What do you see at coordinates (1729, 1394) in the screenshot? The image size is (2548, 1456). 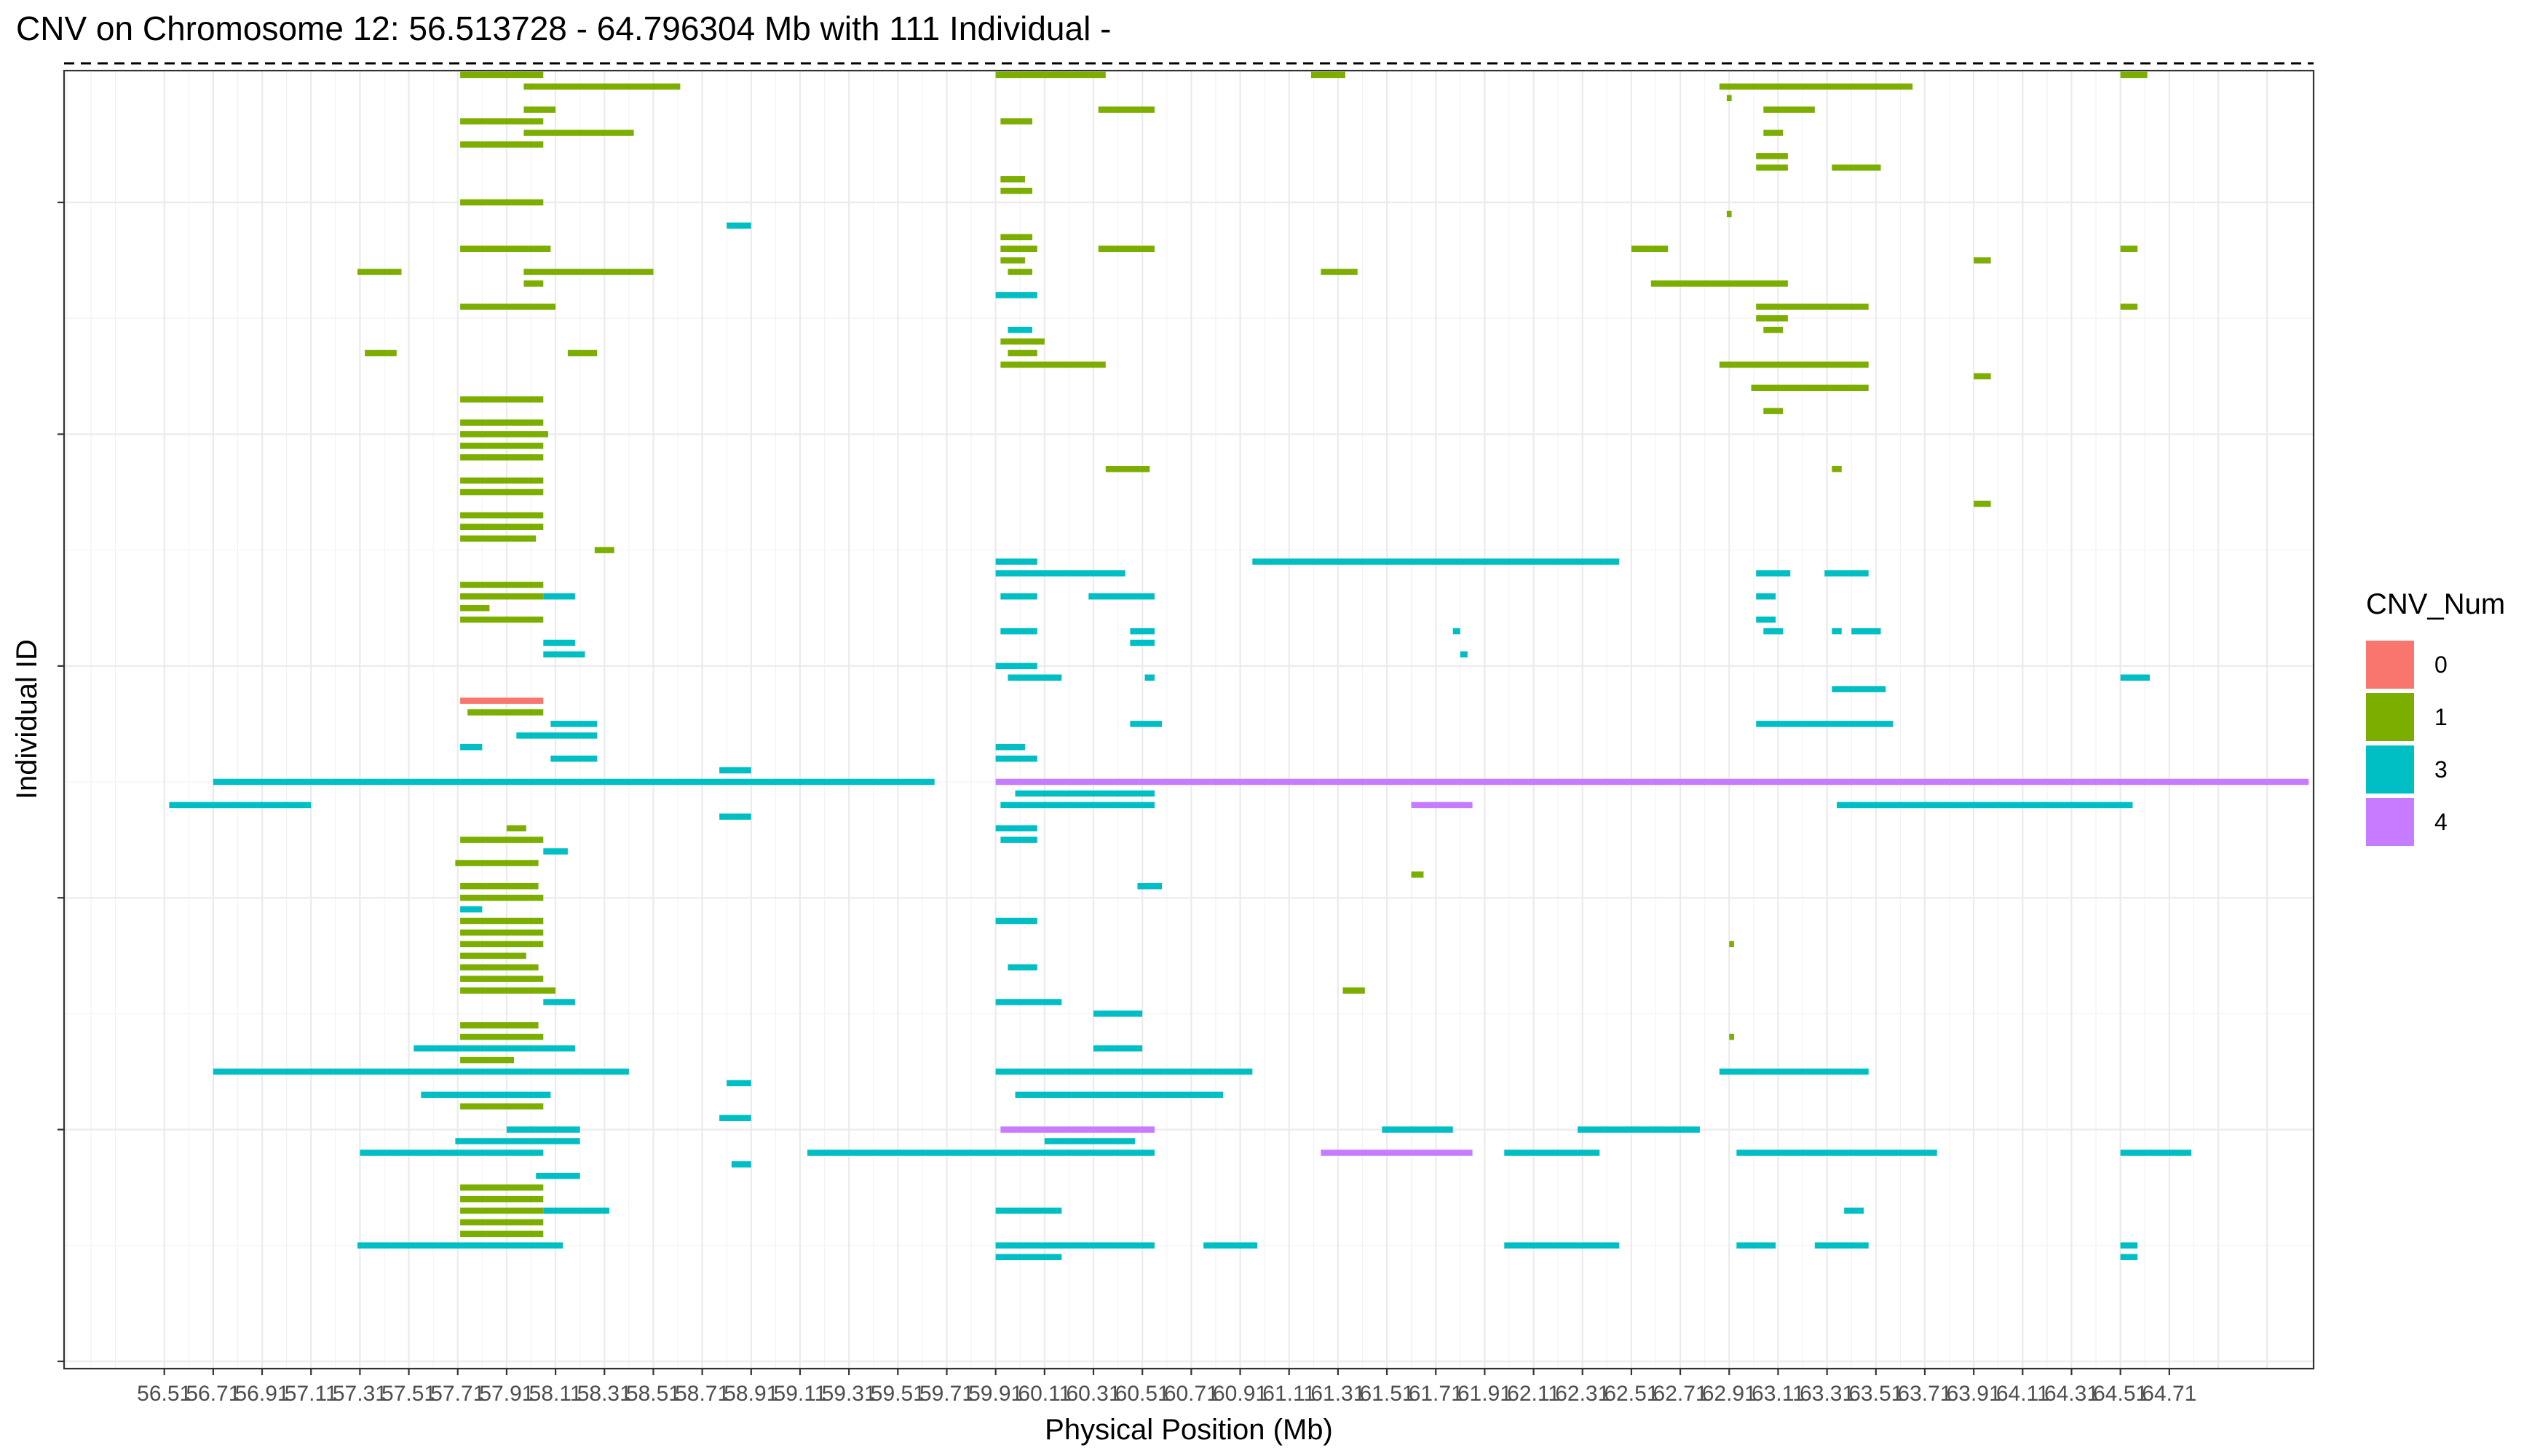 I see `x-tick-label: 62.91` at bounding box center [1729, 1394].